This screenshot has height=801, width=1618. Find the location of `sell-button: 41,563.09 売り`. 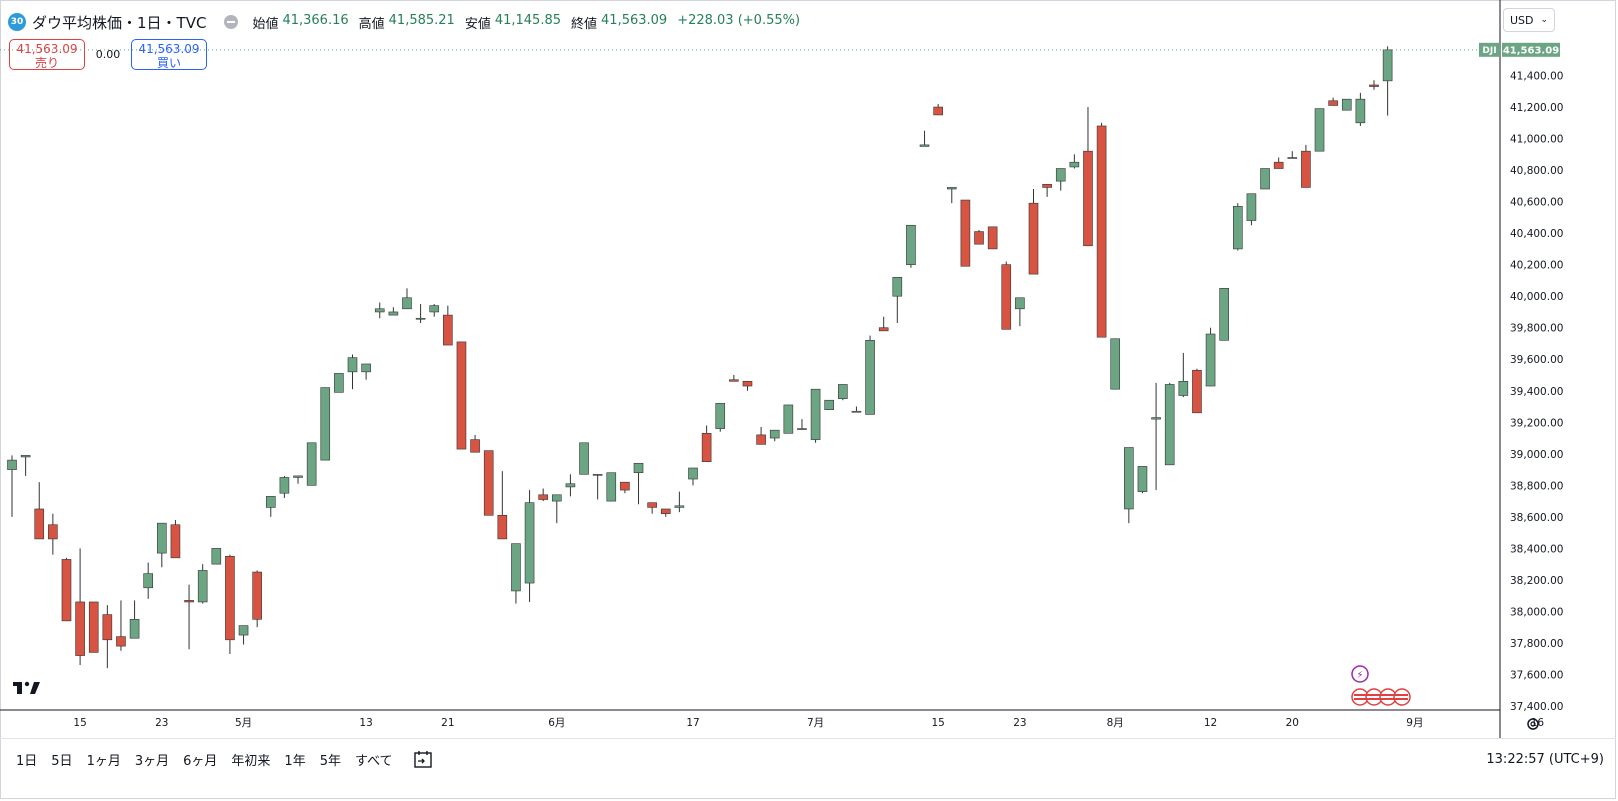

sell-button: 41,563.09 売り is located at coordinates (47, 54).